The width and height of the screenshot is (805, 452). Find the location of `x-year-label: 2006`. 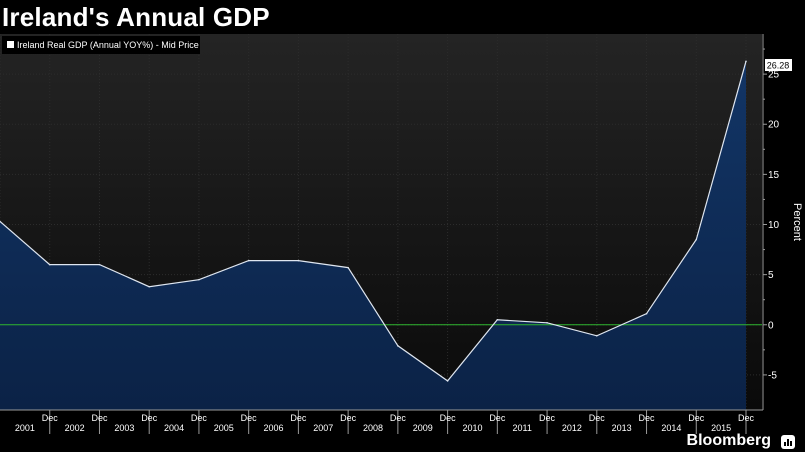

x-year-label: 2006 is located at coordinates (274, 428).